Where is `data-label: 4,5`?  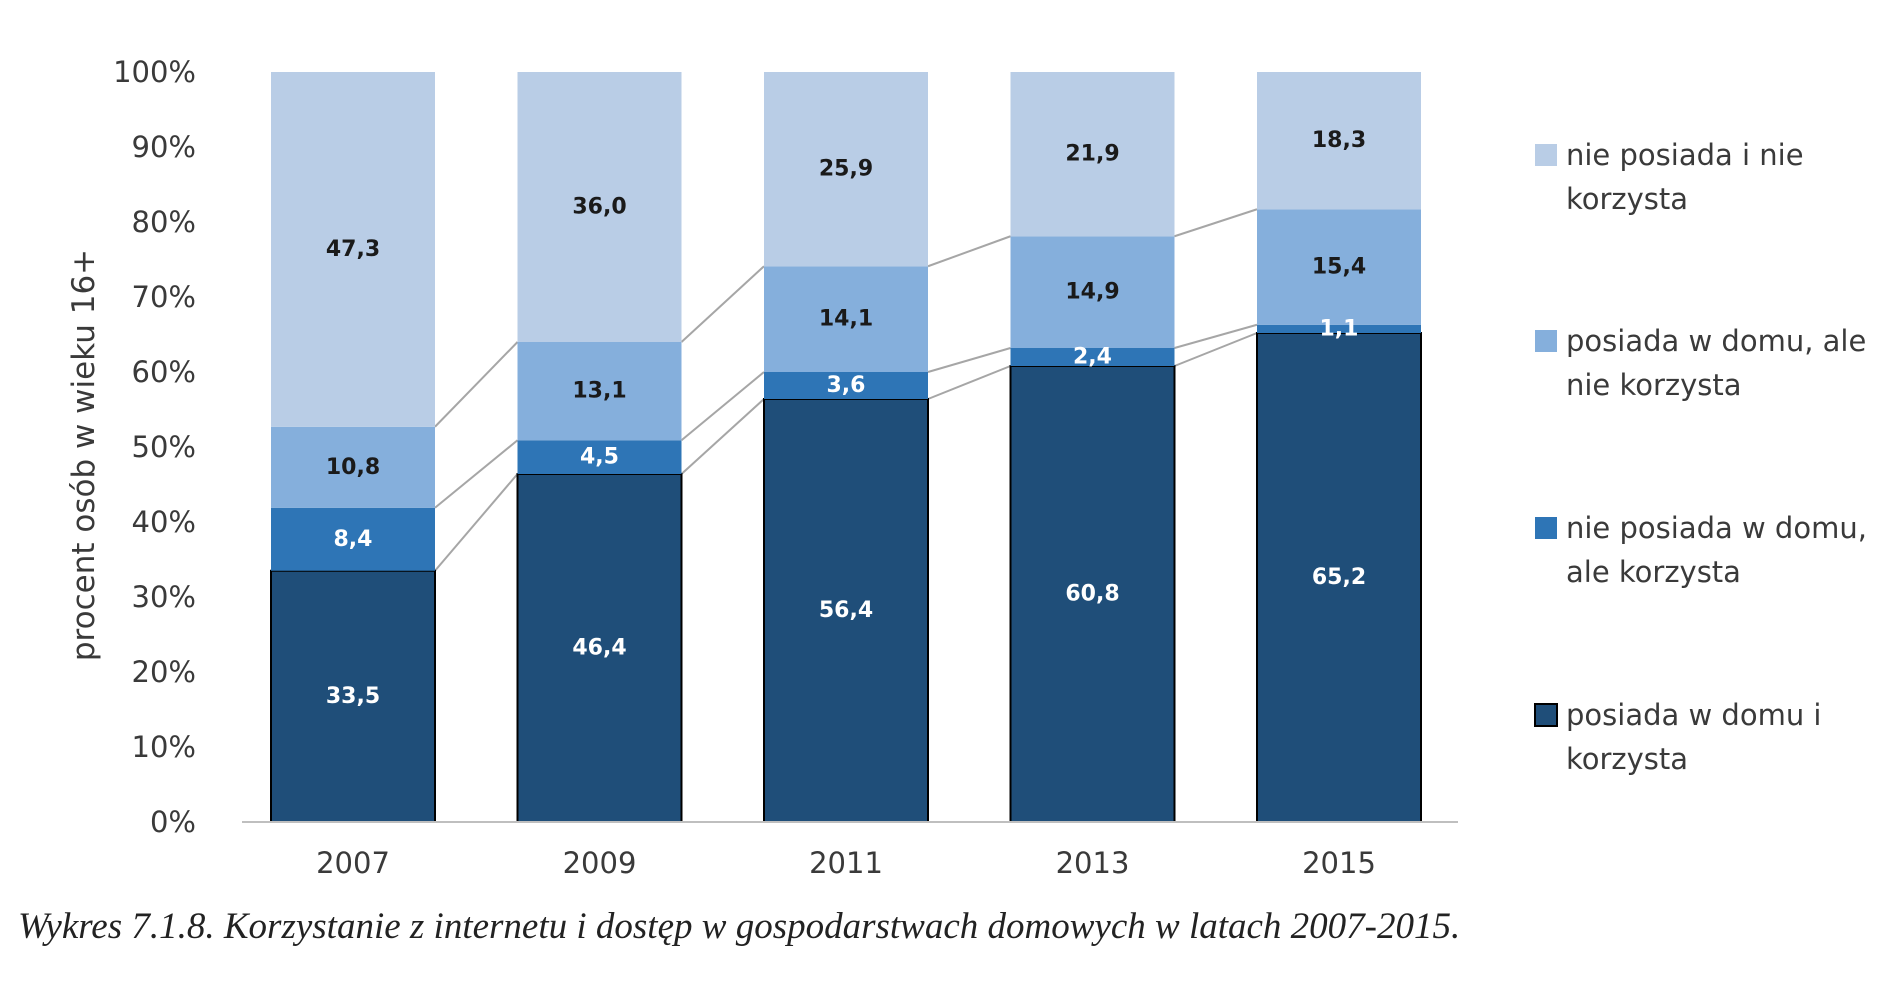
data-label: 4,5 is located at coordinates (599, 457).